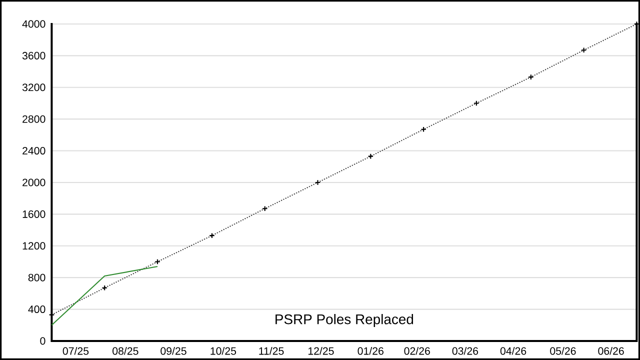 The height and width of the screenshot is (360, 640). I want to click on x-tick-label: 02/26, so click(417, 351).